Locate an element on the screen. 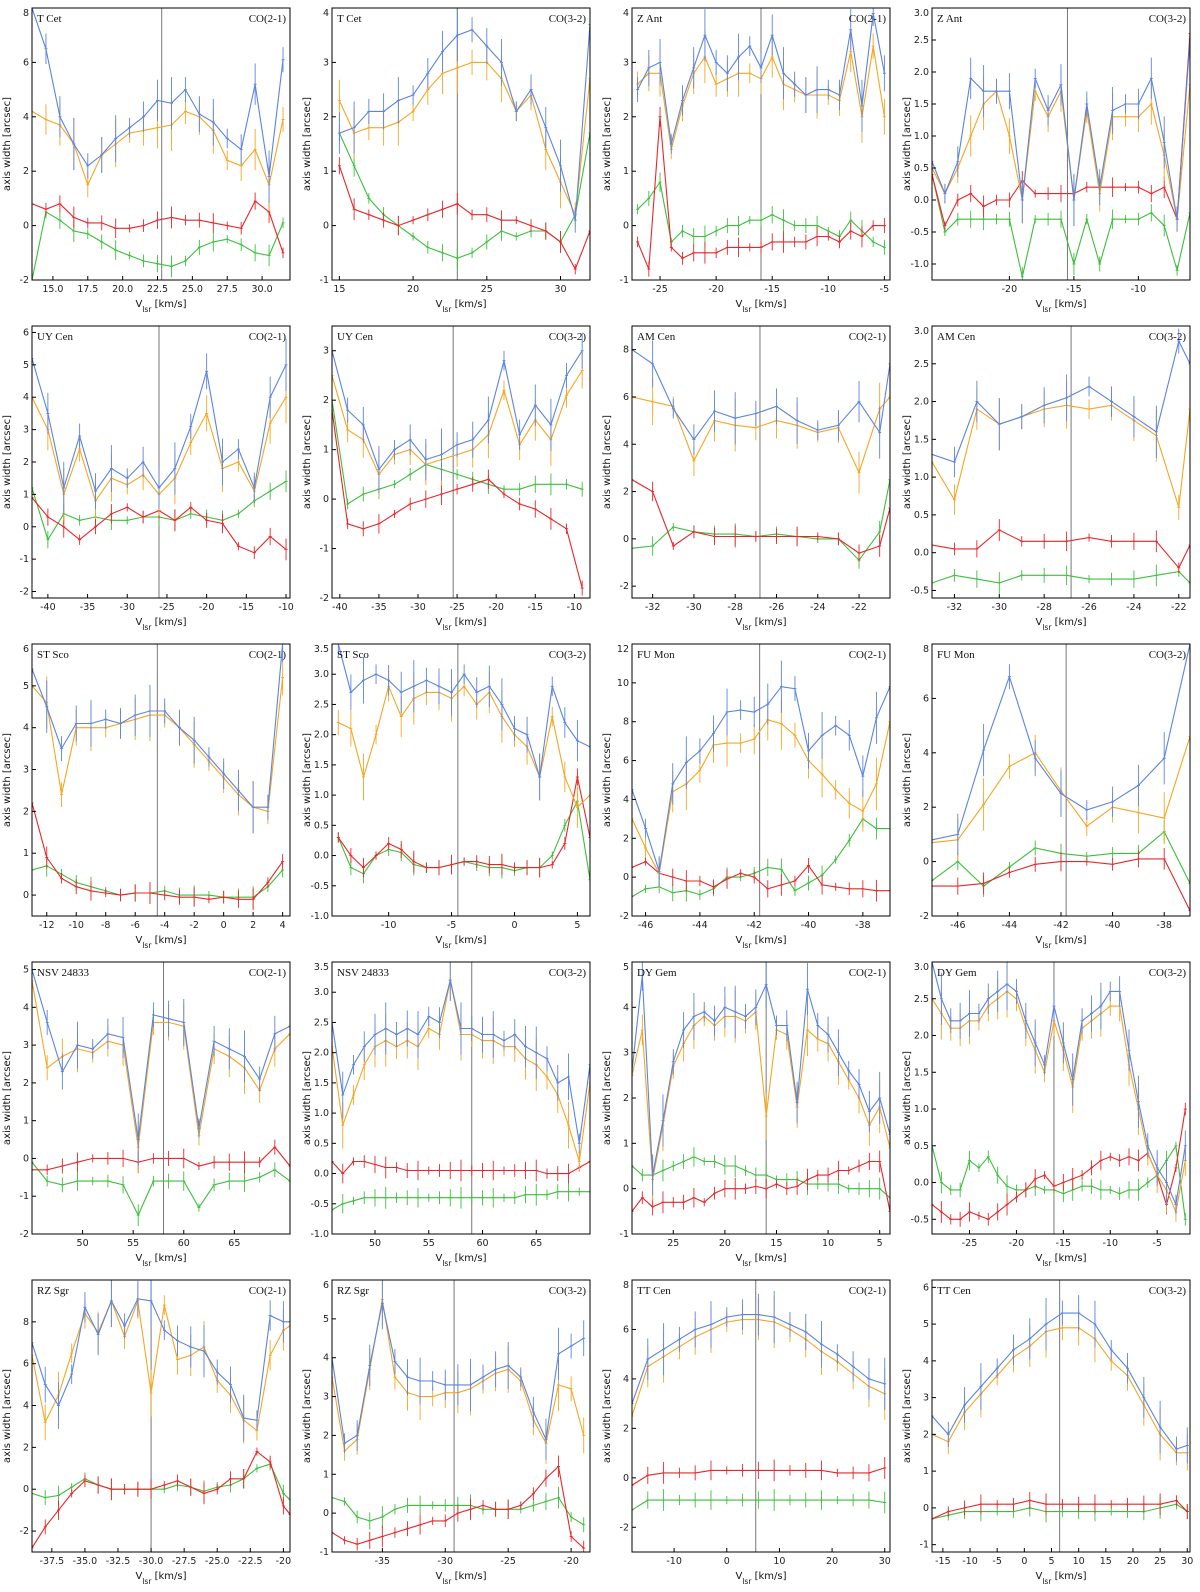 The width and height of the screenshot is (1200, 1592). x-tick-label: -27.5 is located at coordinates (184, 1561).